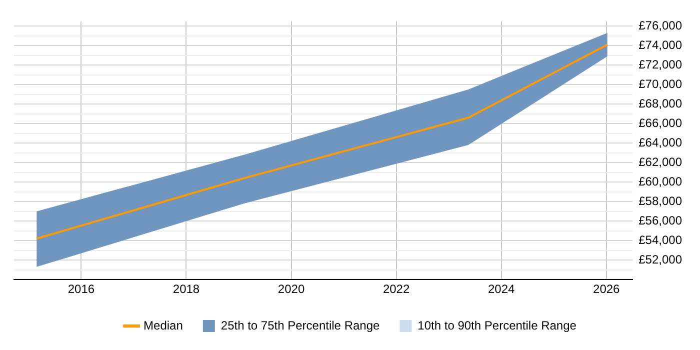 The image size is (700, 350). What do you see at coordinates (660, 25) in the screenshot?
I see `y-tick-label: £76,000` at bounding box center [660, 25].